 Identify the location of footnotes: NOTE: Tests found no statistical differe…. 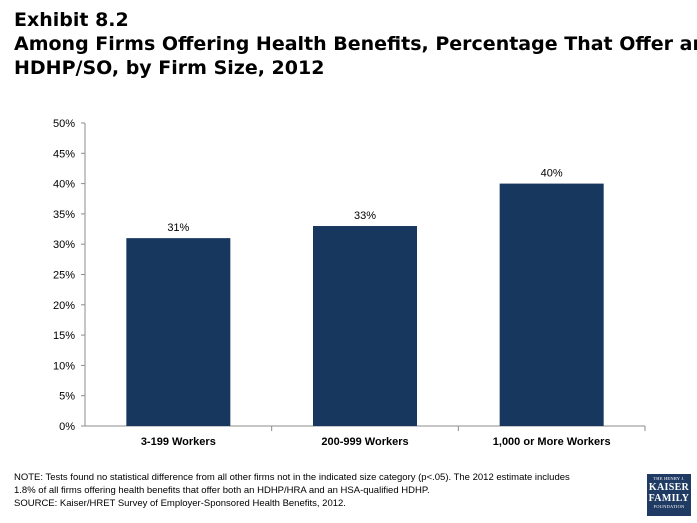
(321, 490).